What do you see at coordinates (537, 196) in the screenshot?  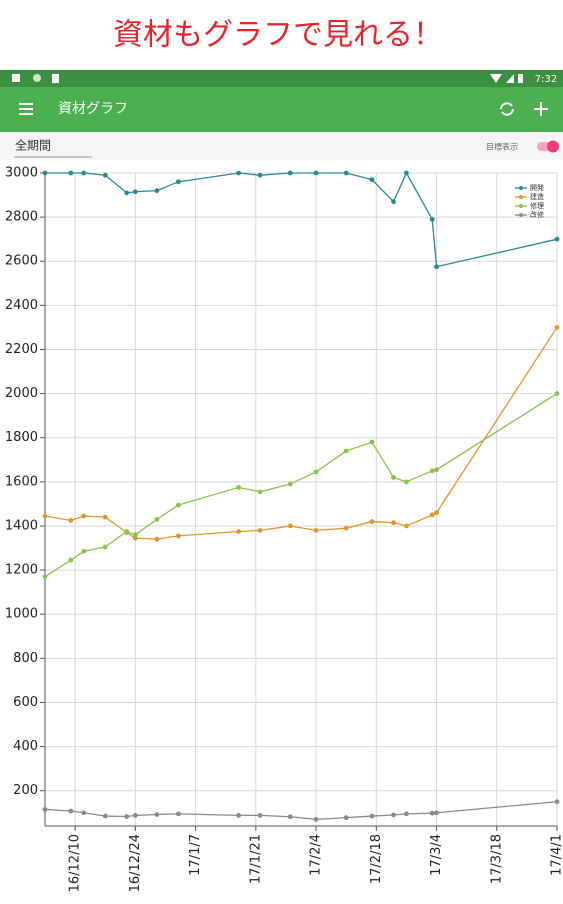 I see `legend-label: 建造` at bounding box center [537, 196].